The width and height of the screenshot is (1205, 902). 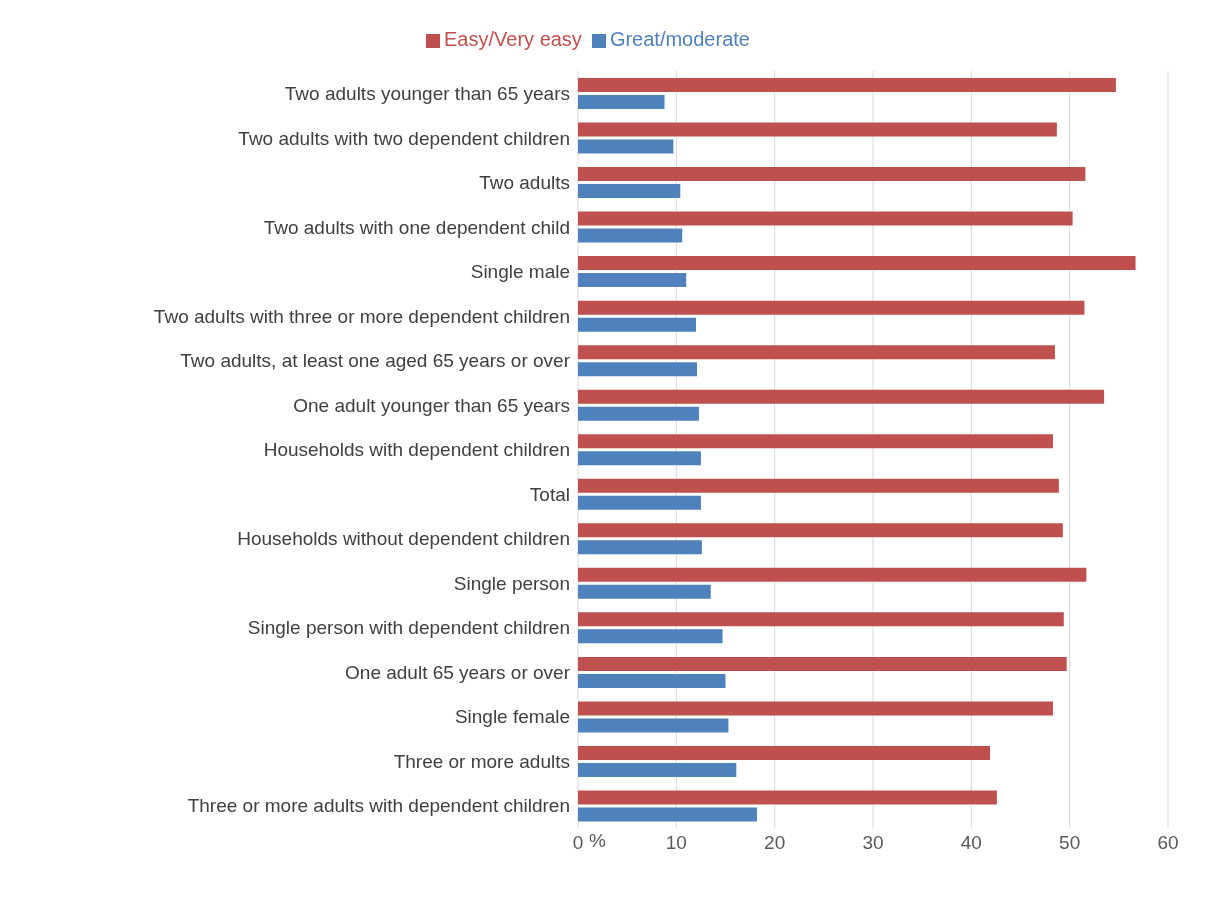 What do you see at coordinates (416, 450) in the screenshot?
I see `y-tick-label: Households with dependent children` at bounding box center [416, 450].